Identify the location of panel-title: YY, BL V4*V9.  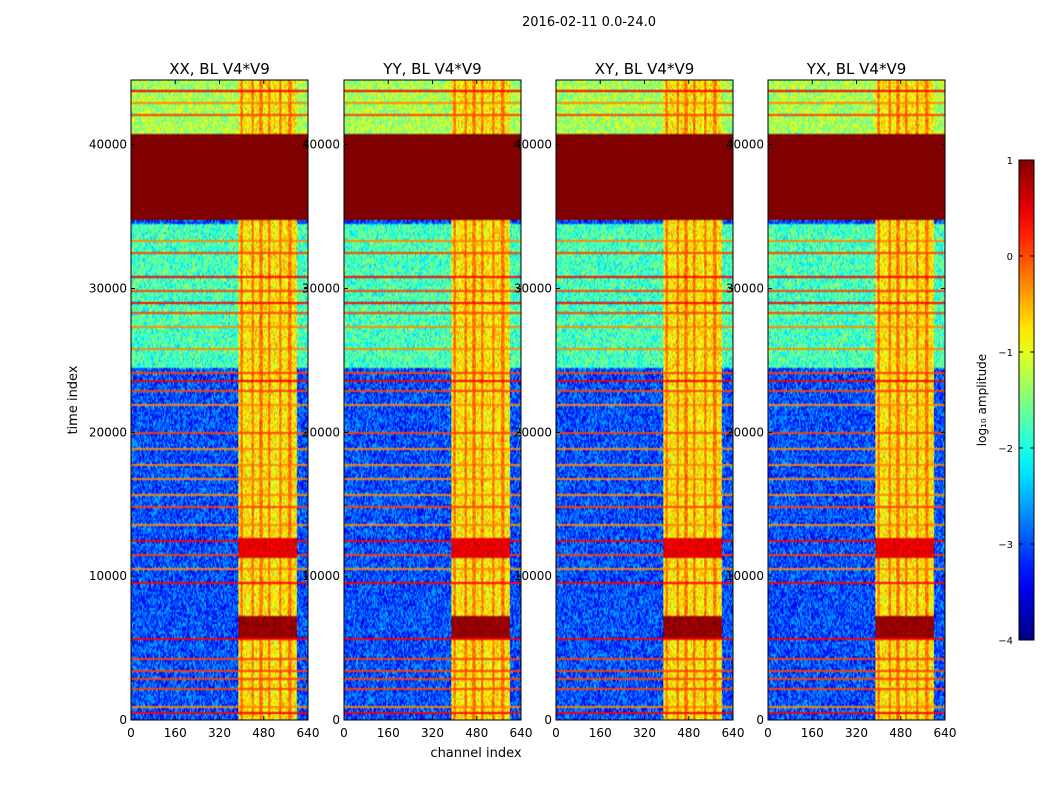
(431, 69).